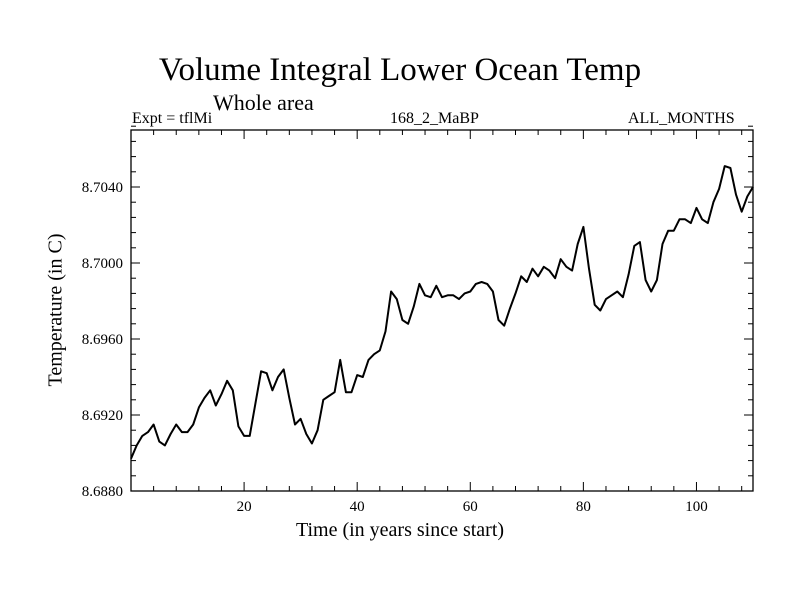 This screenshot has height=600, width=800. What do you see at coordinates (357, 507) in the screenshot?
I see `x-tick-label: 40` at bounding box center [357, 507].